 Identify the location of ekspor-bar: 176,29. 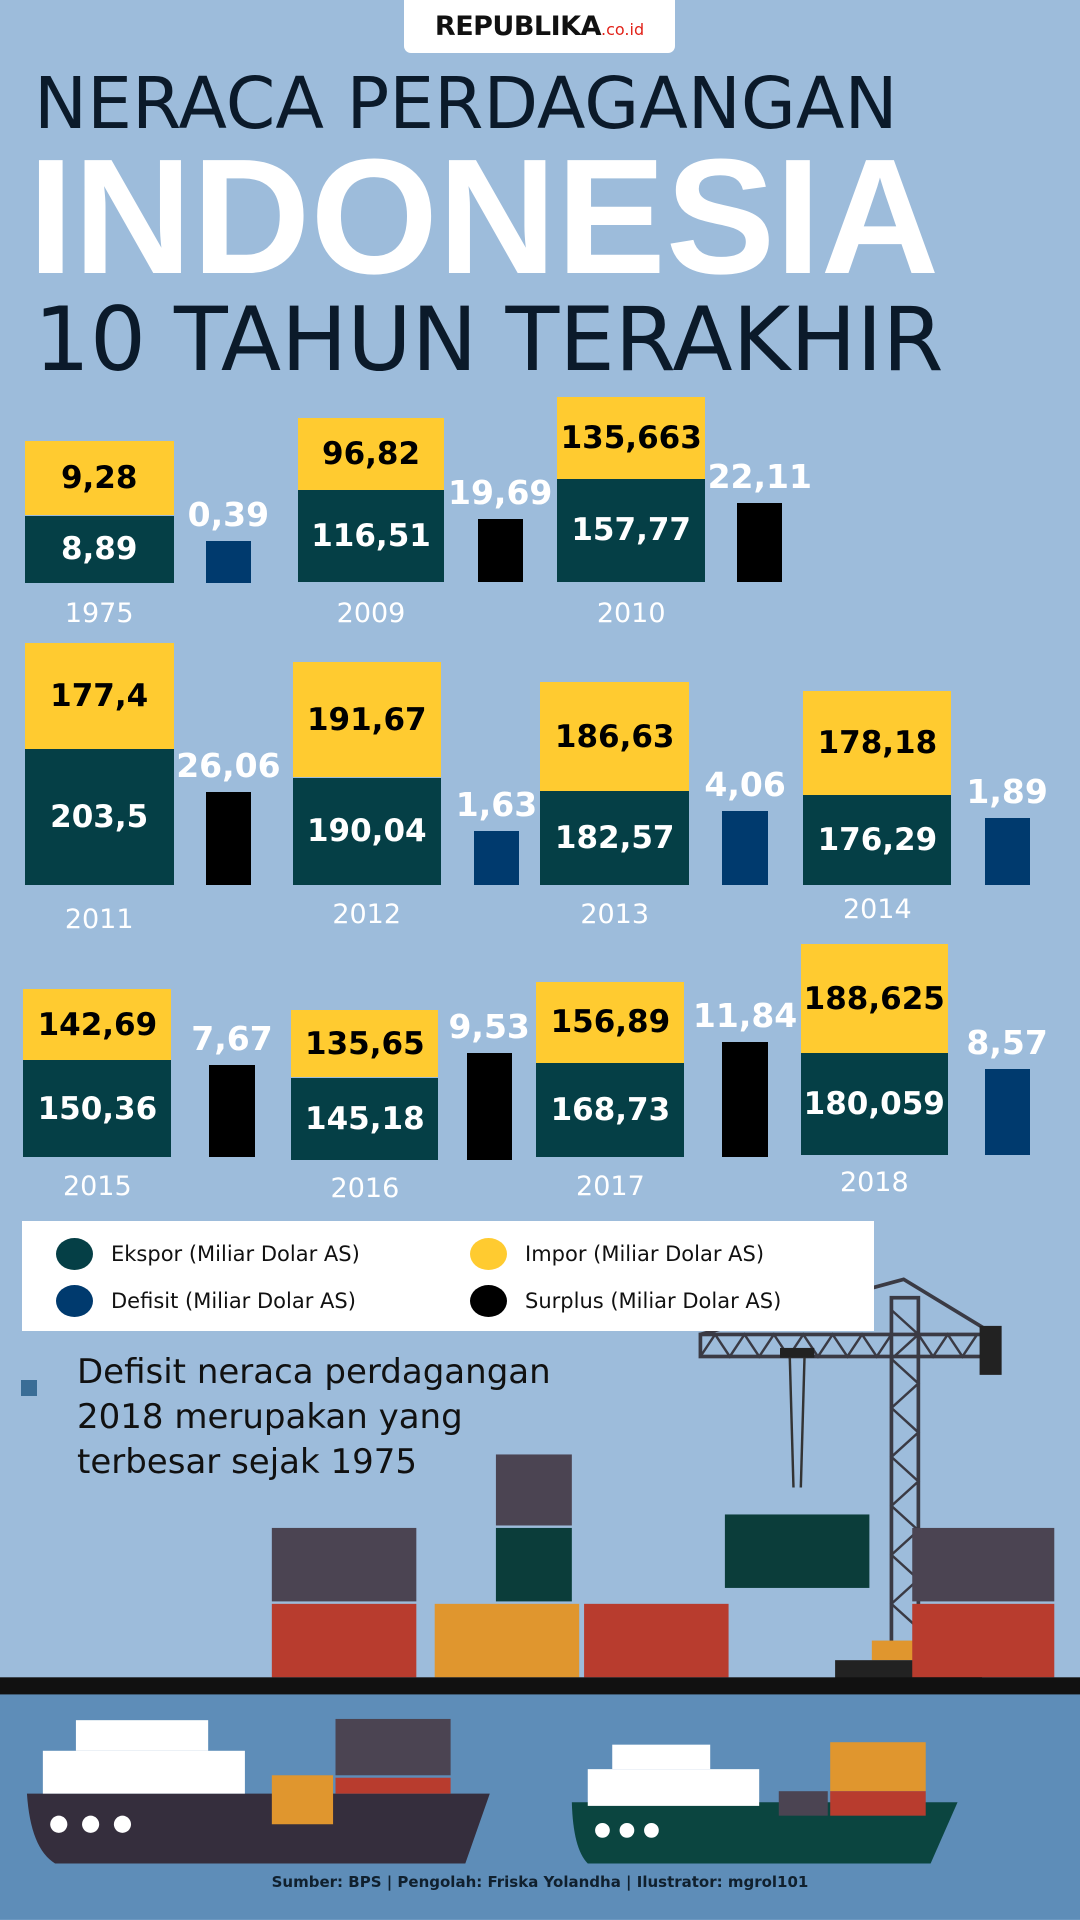
(877, 840).